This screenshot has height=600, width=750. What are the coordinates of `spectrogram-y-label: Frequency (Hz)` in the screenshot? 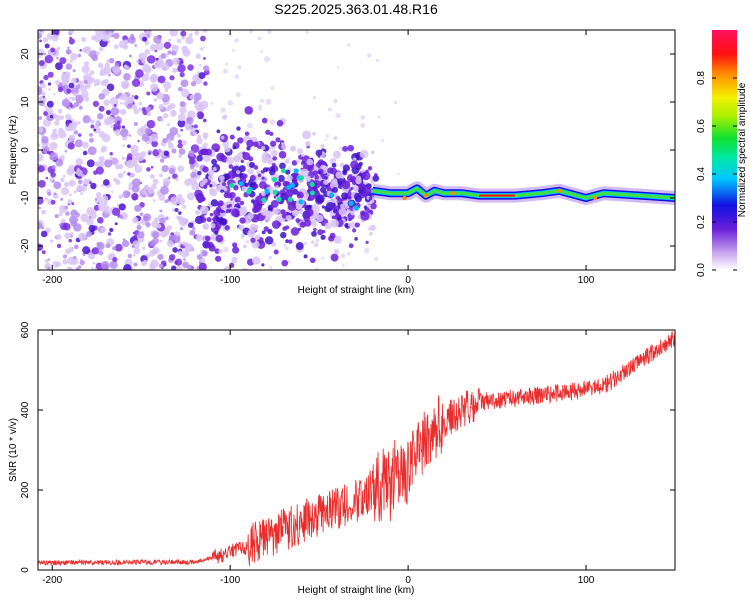 It's located at (13, 150).